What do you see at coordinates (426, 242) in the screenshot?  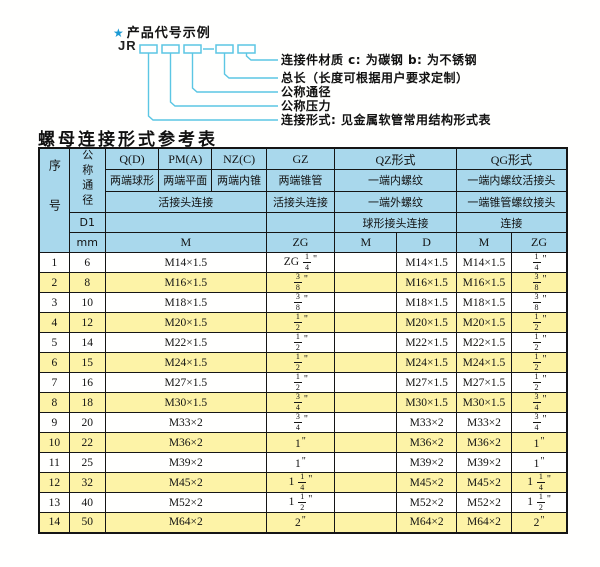 I see `header-d-qz: D` at bounding box center [426, 242].